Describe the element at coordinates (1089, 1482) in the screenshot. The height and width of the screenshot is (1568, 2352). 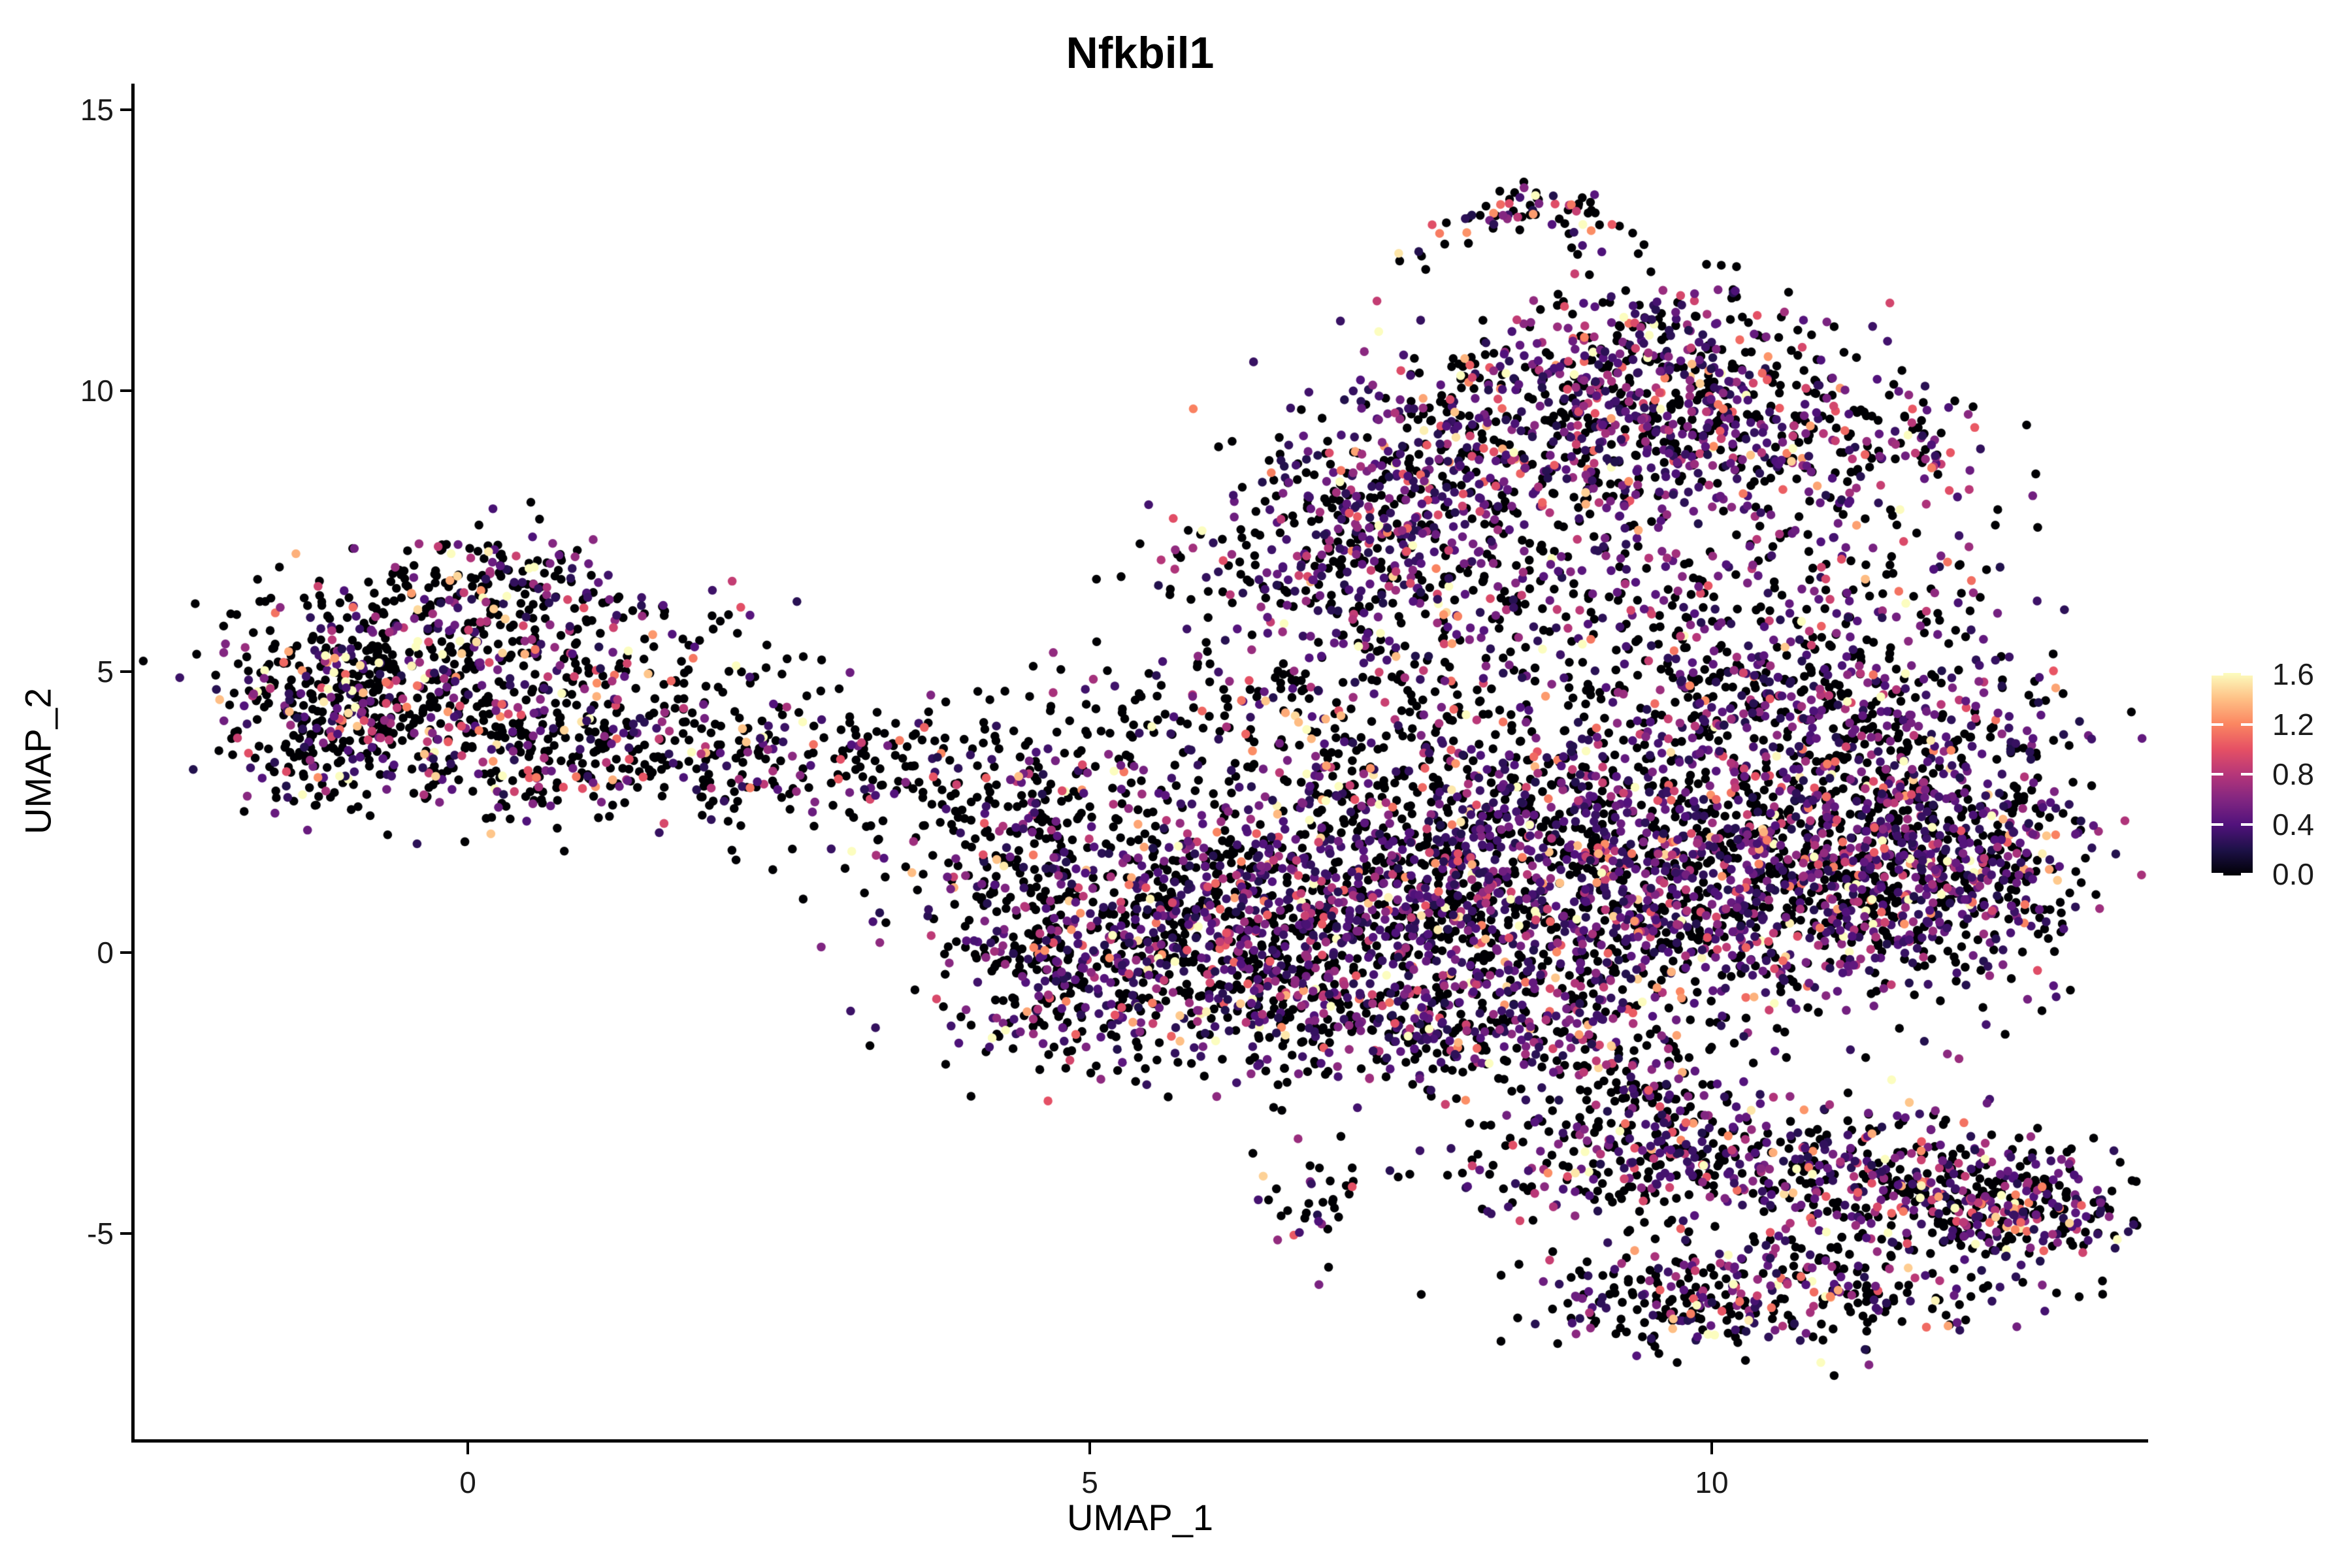
I see `x-tick-label: 5` at that location.